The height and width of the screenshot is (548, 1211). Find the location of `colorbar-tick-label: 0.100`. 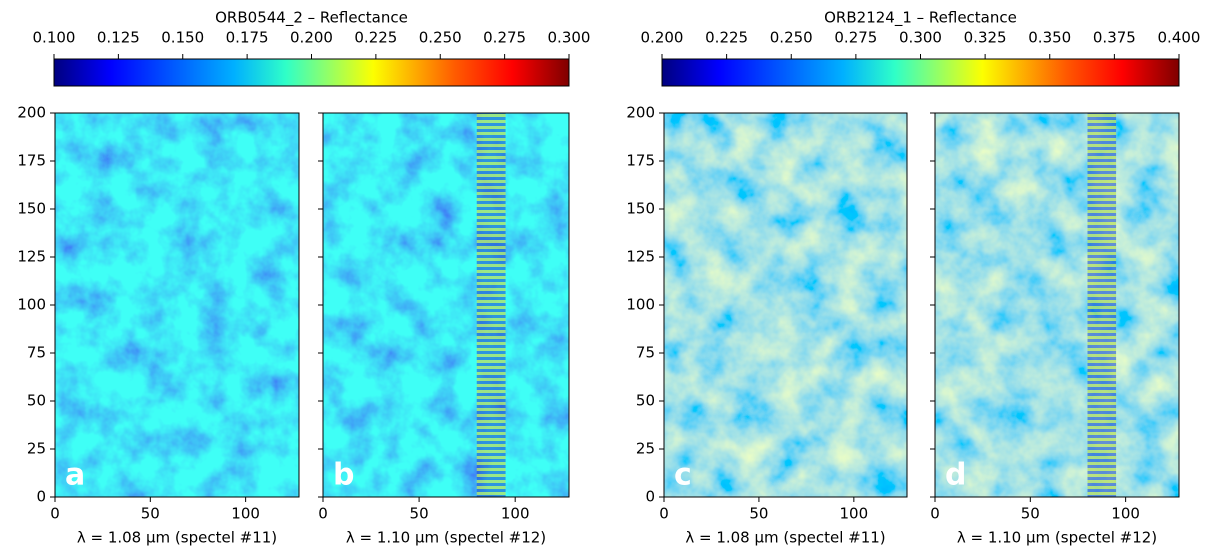

colorbar-tick-label: 0.100 is located at coordinates (54, 38).